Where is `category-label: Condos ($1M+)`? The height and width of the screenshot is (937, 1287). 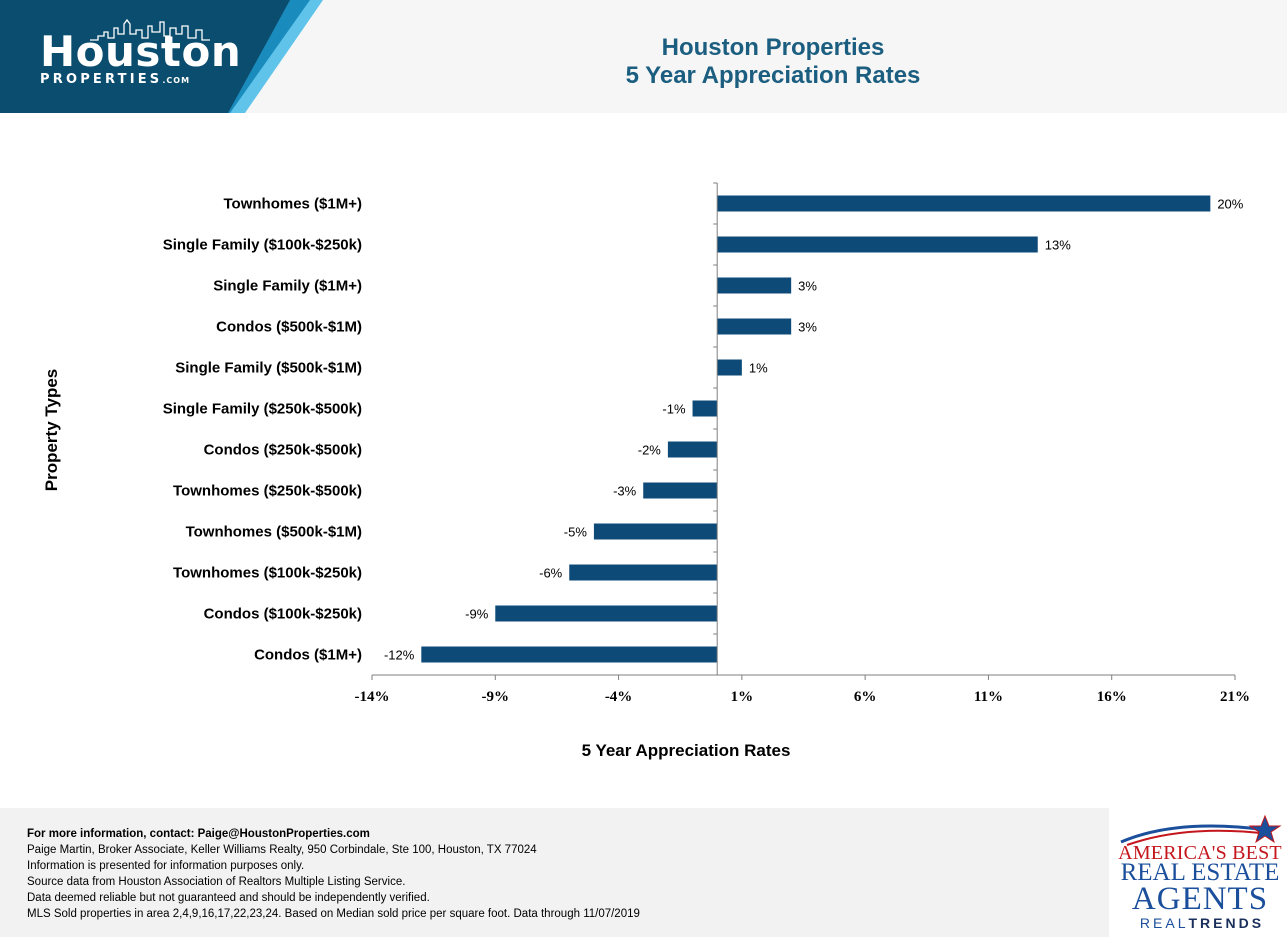
category-label: Condos ($1M+) is located at coordinates (308, 655).